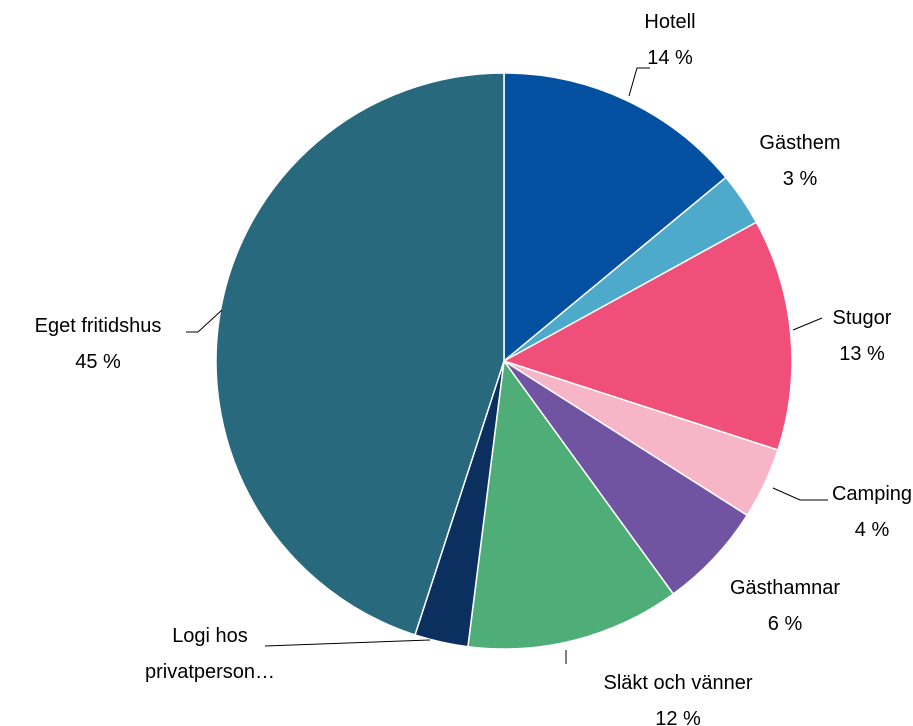  I want to click on slice-label: Gästhem, so click(800, 143).